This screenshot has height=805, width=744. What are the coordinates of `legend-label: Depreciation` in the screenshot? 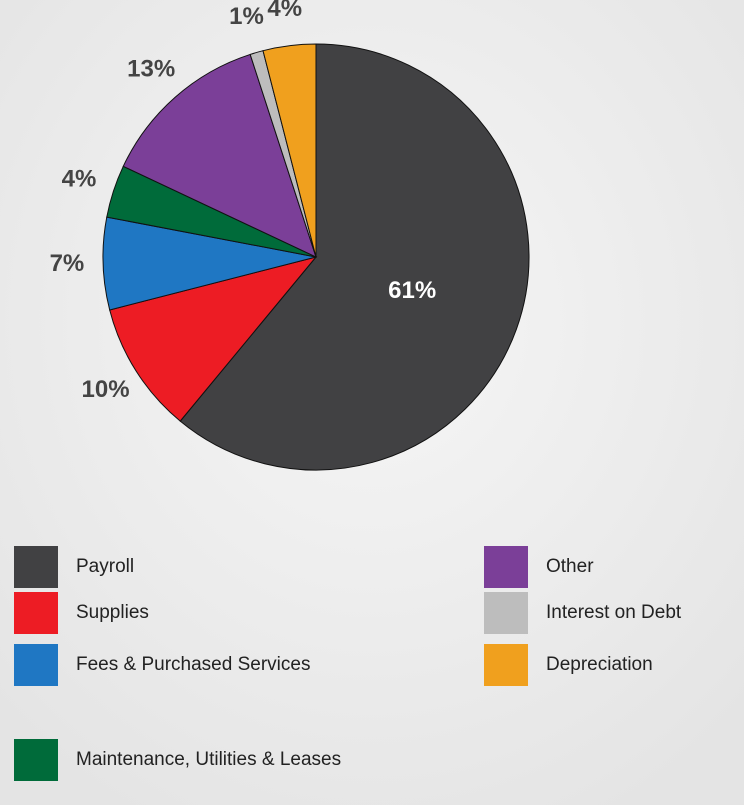 It's located at (599, 664).